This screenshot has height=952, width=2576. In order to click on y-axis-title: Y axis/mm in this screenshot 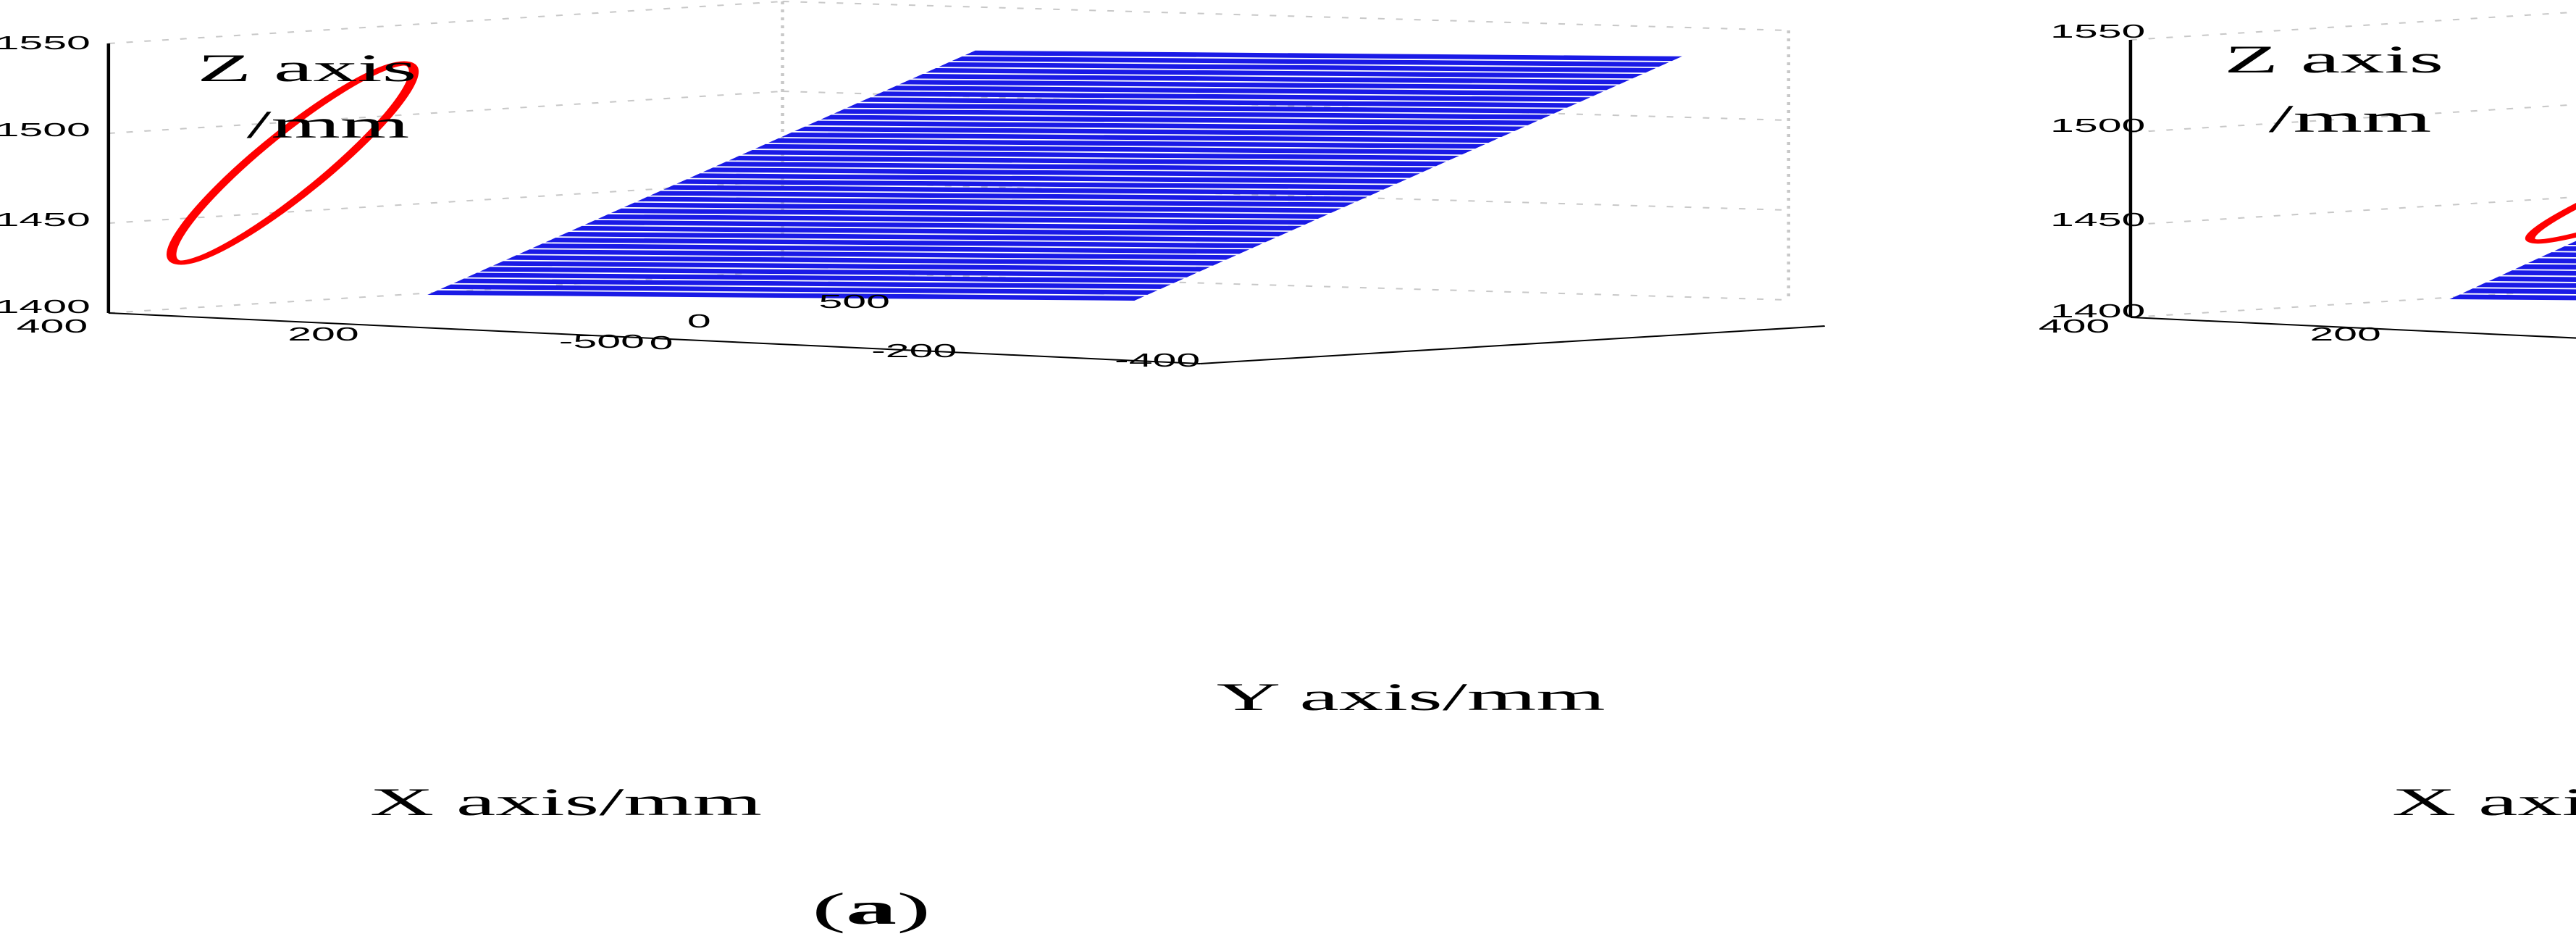, I will do `click(1411, 697)`.